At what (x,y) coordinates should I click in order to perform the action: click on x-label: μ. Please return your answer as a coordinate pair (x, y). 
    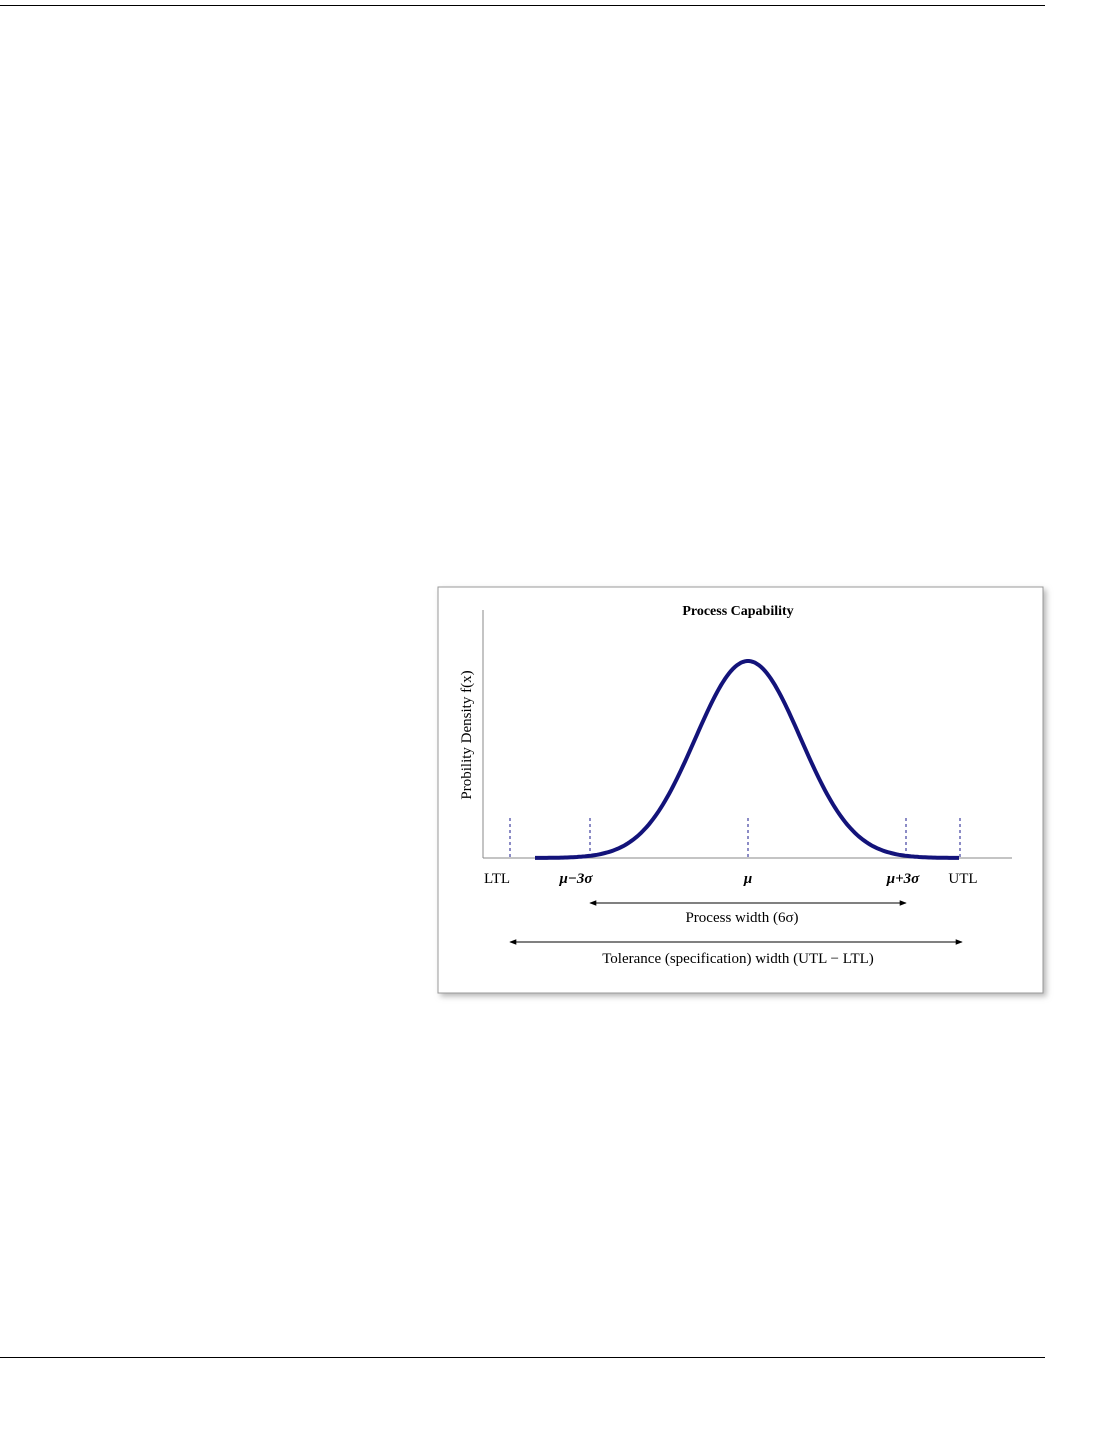
    Looking at the image, I should click on (747, 879).